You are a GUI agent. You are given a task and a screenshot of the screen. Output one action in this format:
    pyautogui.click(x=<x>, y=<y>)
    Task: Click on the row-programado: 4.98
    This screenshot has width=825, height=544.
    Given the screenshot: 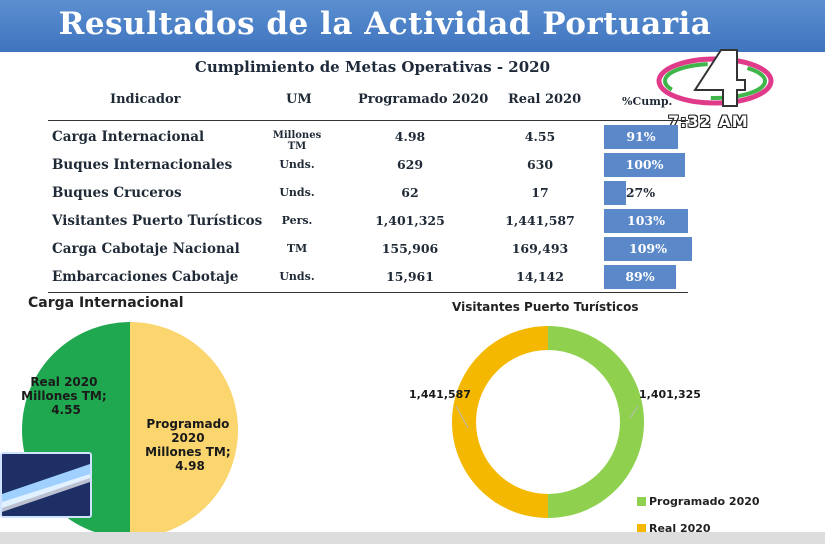 What is the action you would take?
    pyautogui.click(x=410, y=136)
    